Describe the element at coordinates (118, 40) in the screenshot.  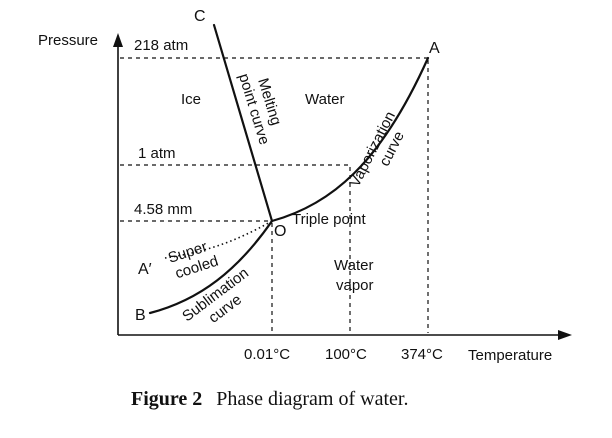
I see `y-axis-arrow` at that location.